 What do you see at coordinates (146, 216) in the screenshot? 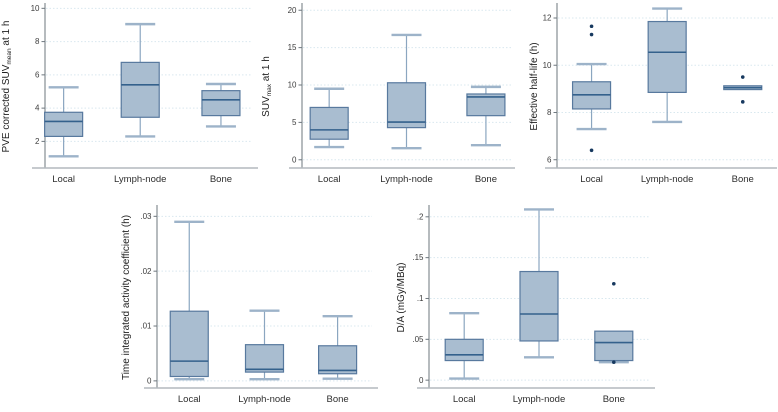
I see `y-tick-label: .03` at bounding box center [146, 216].